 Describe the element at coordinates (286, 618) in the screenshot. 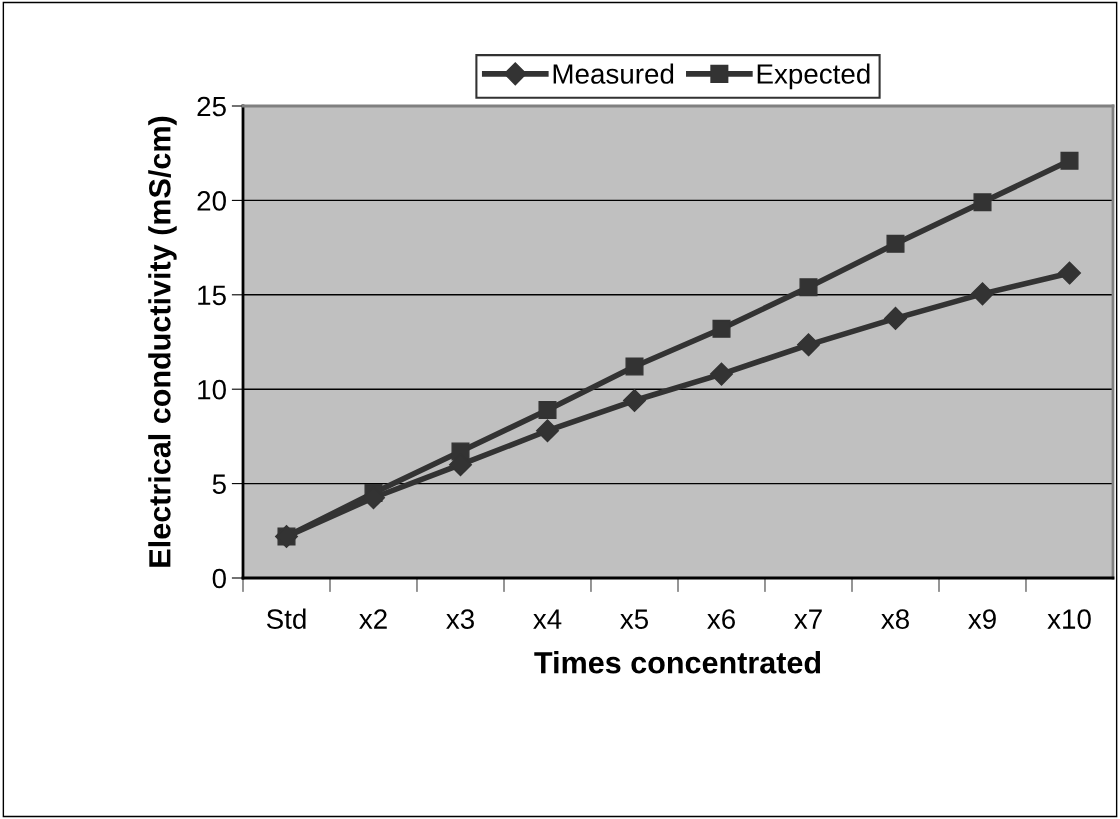

I see `x-tick-label: Std` at that location.